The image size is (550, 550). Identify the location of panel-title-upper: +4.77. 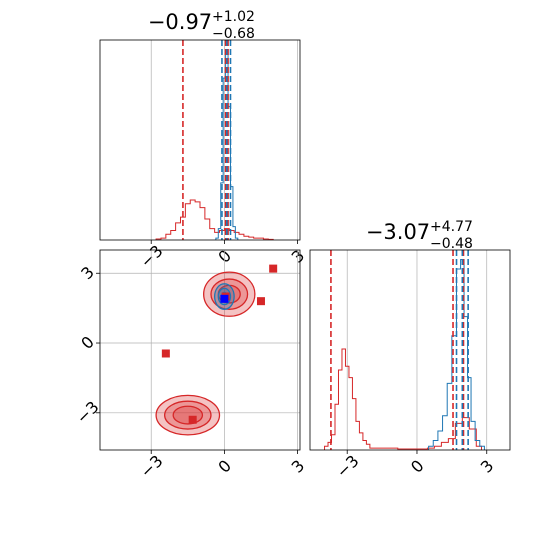
(451, 227).